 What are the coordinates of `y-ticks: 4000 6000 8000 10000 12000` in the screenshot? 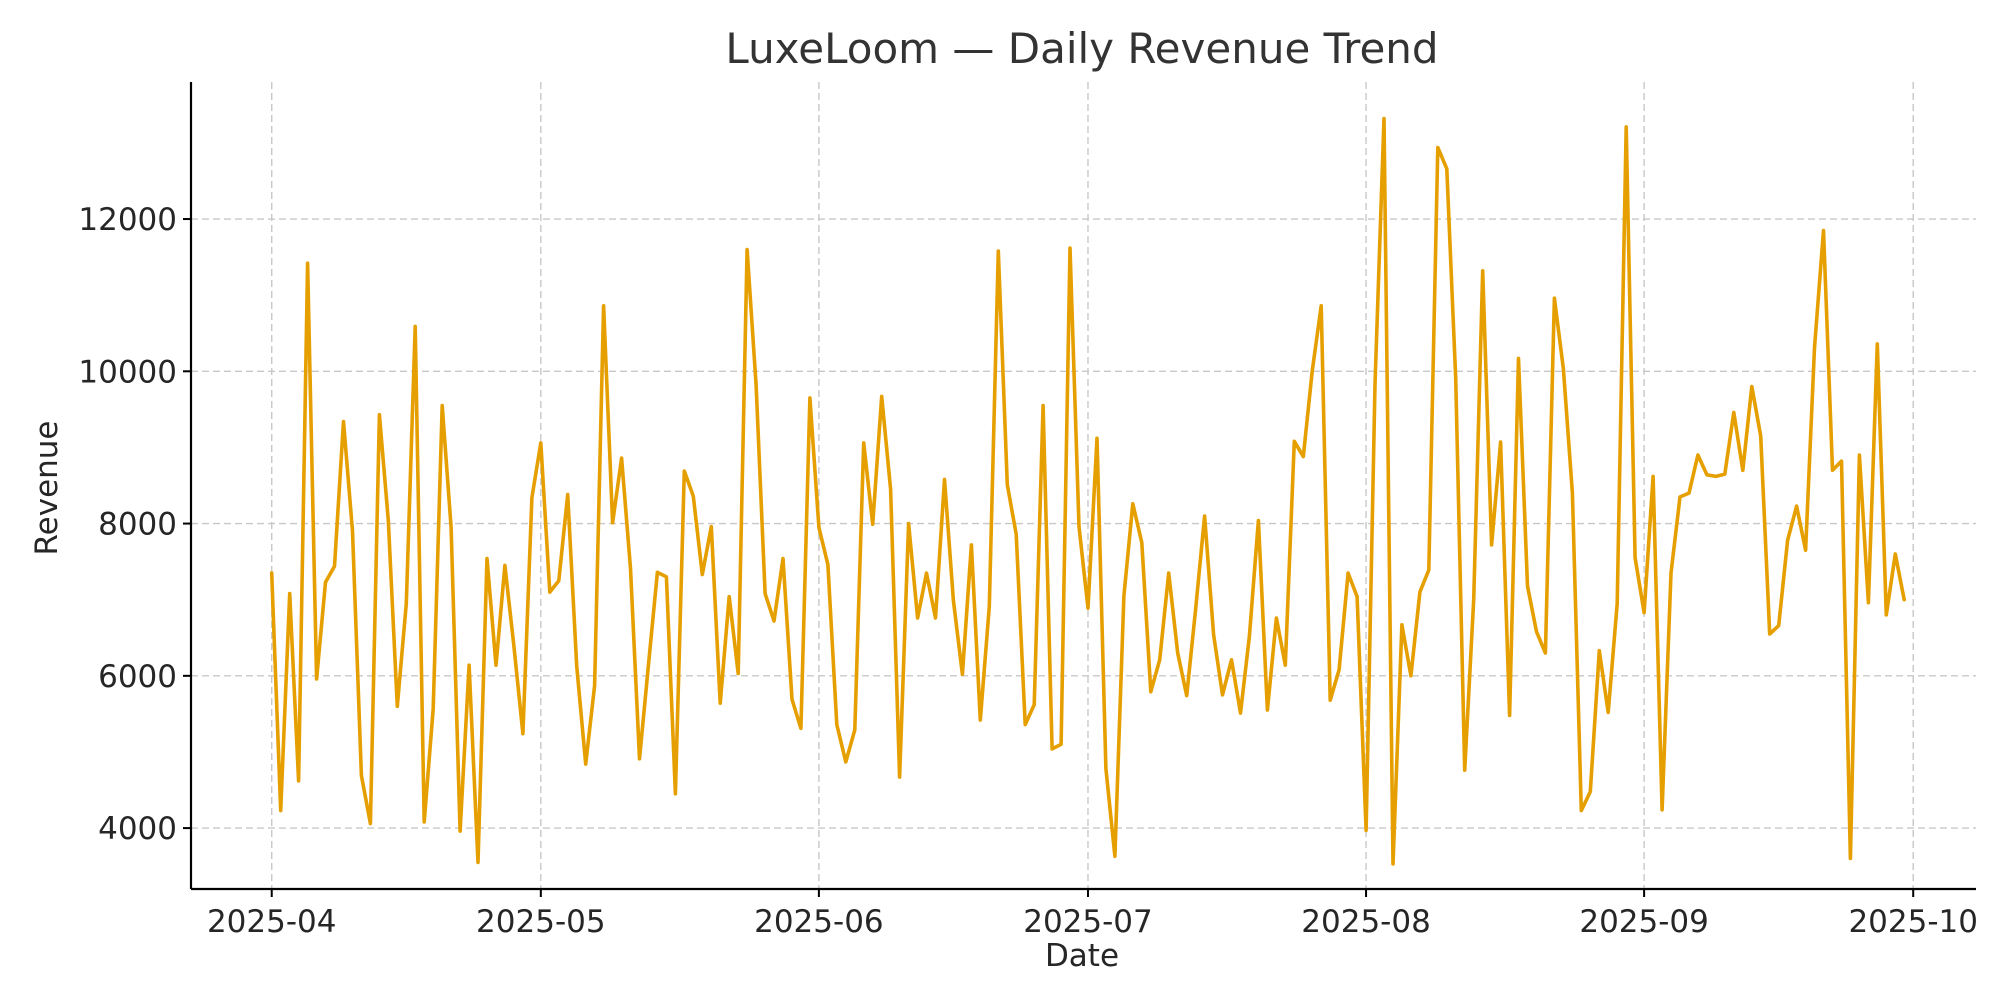 It's located at (134, 524).